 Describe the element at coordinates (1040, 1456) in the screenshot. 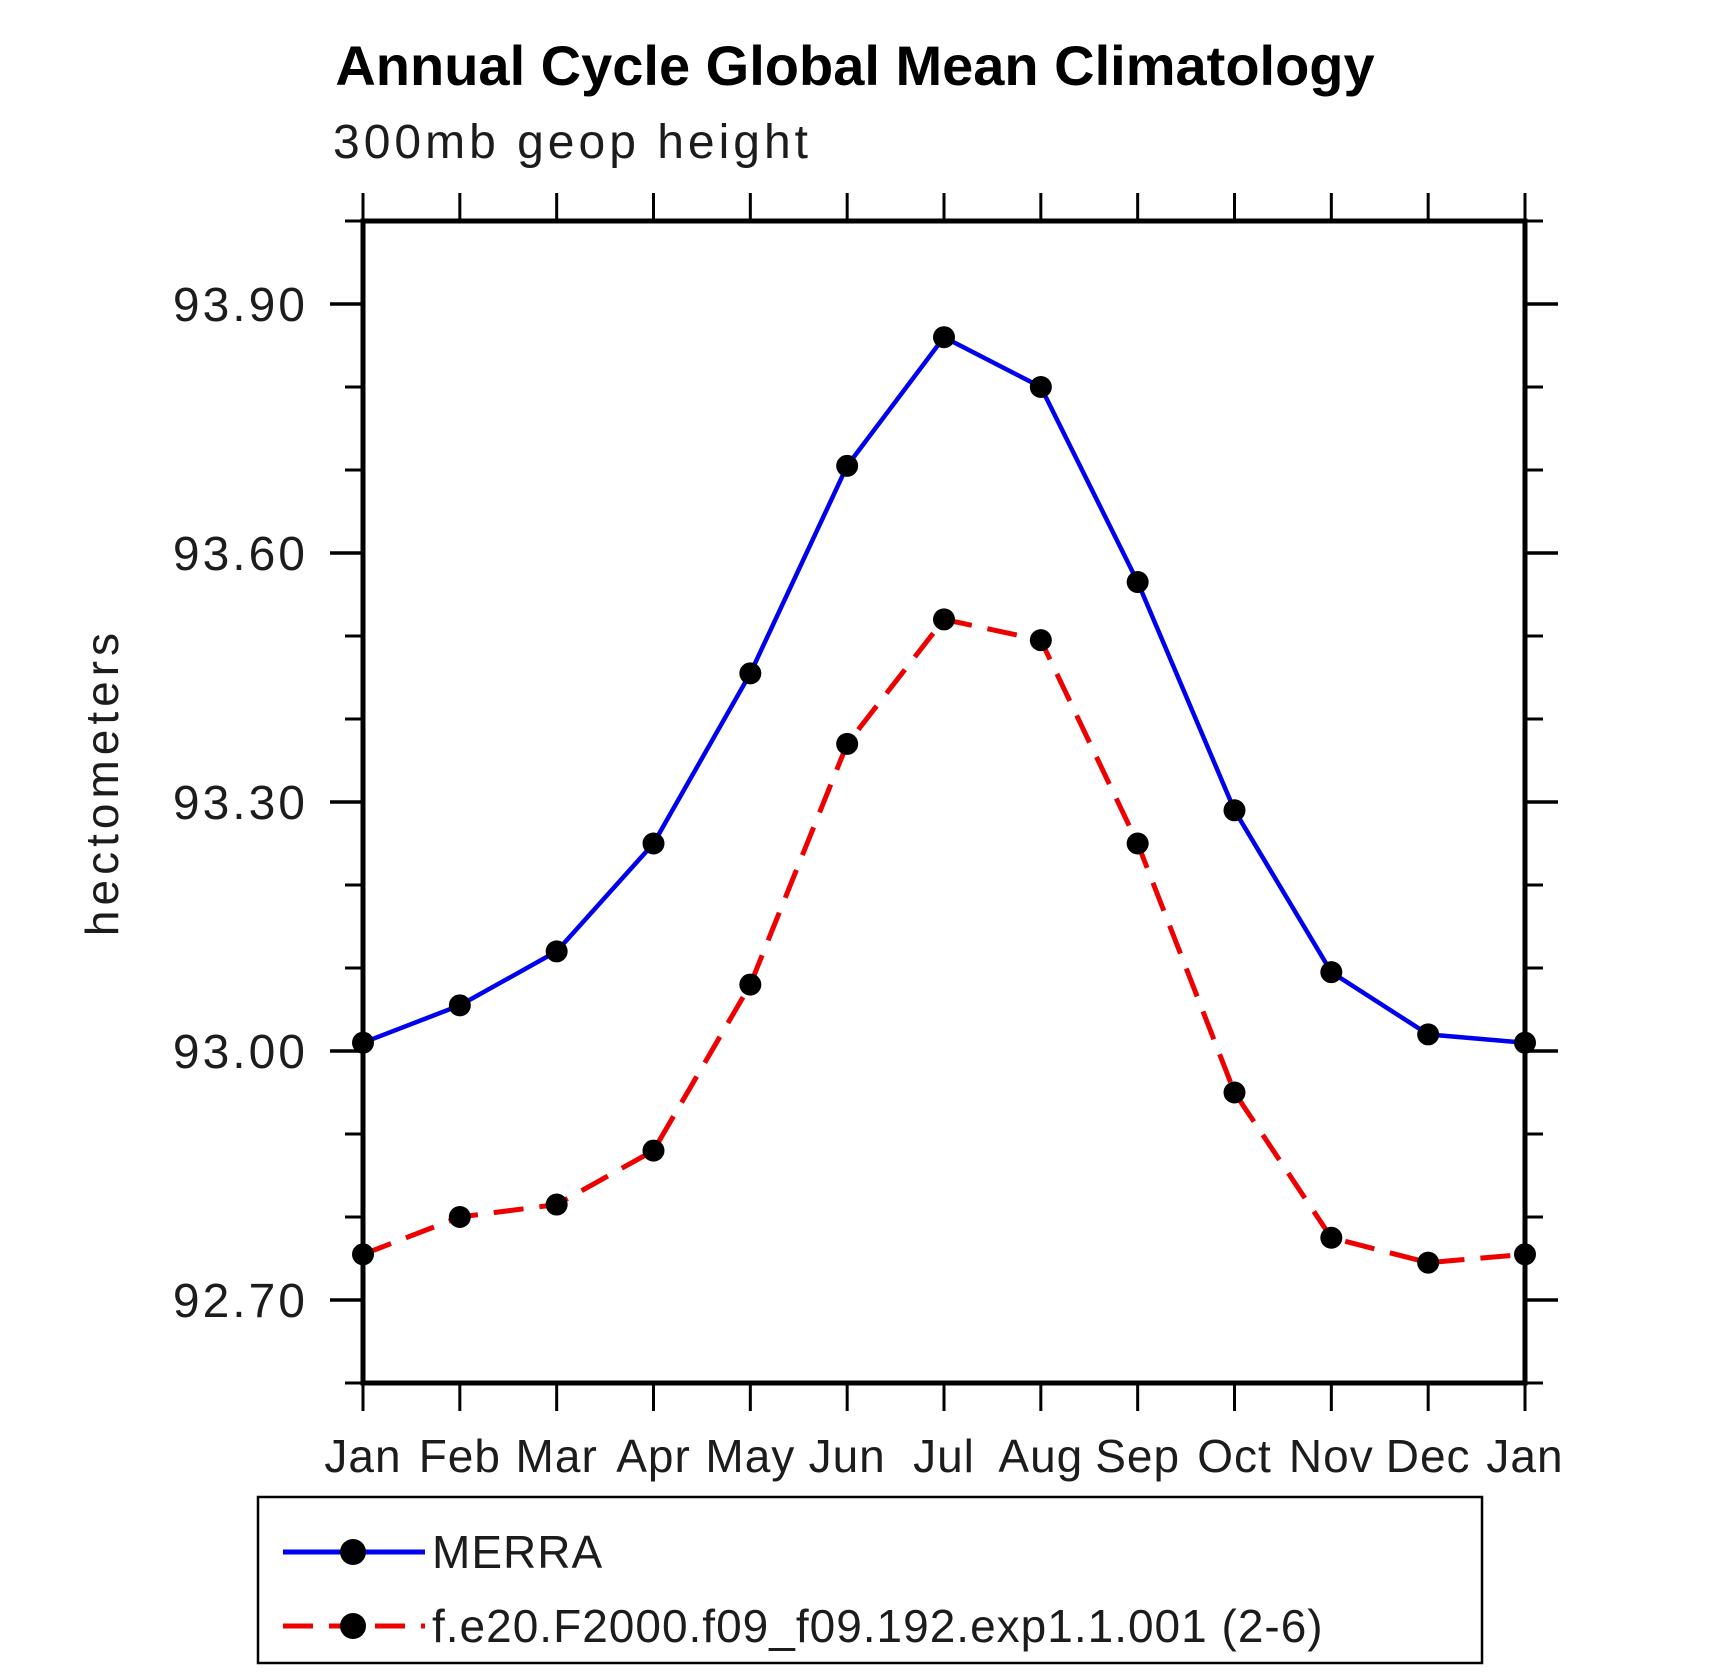

I see `x-tick-label: Aug` at that location.